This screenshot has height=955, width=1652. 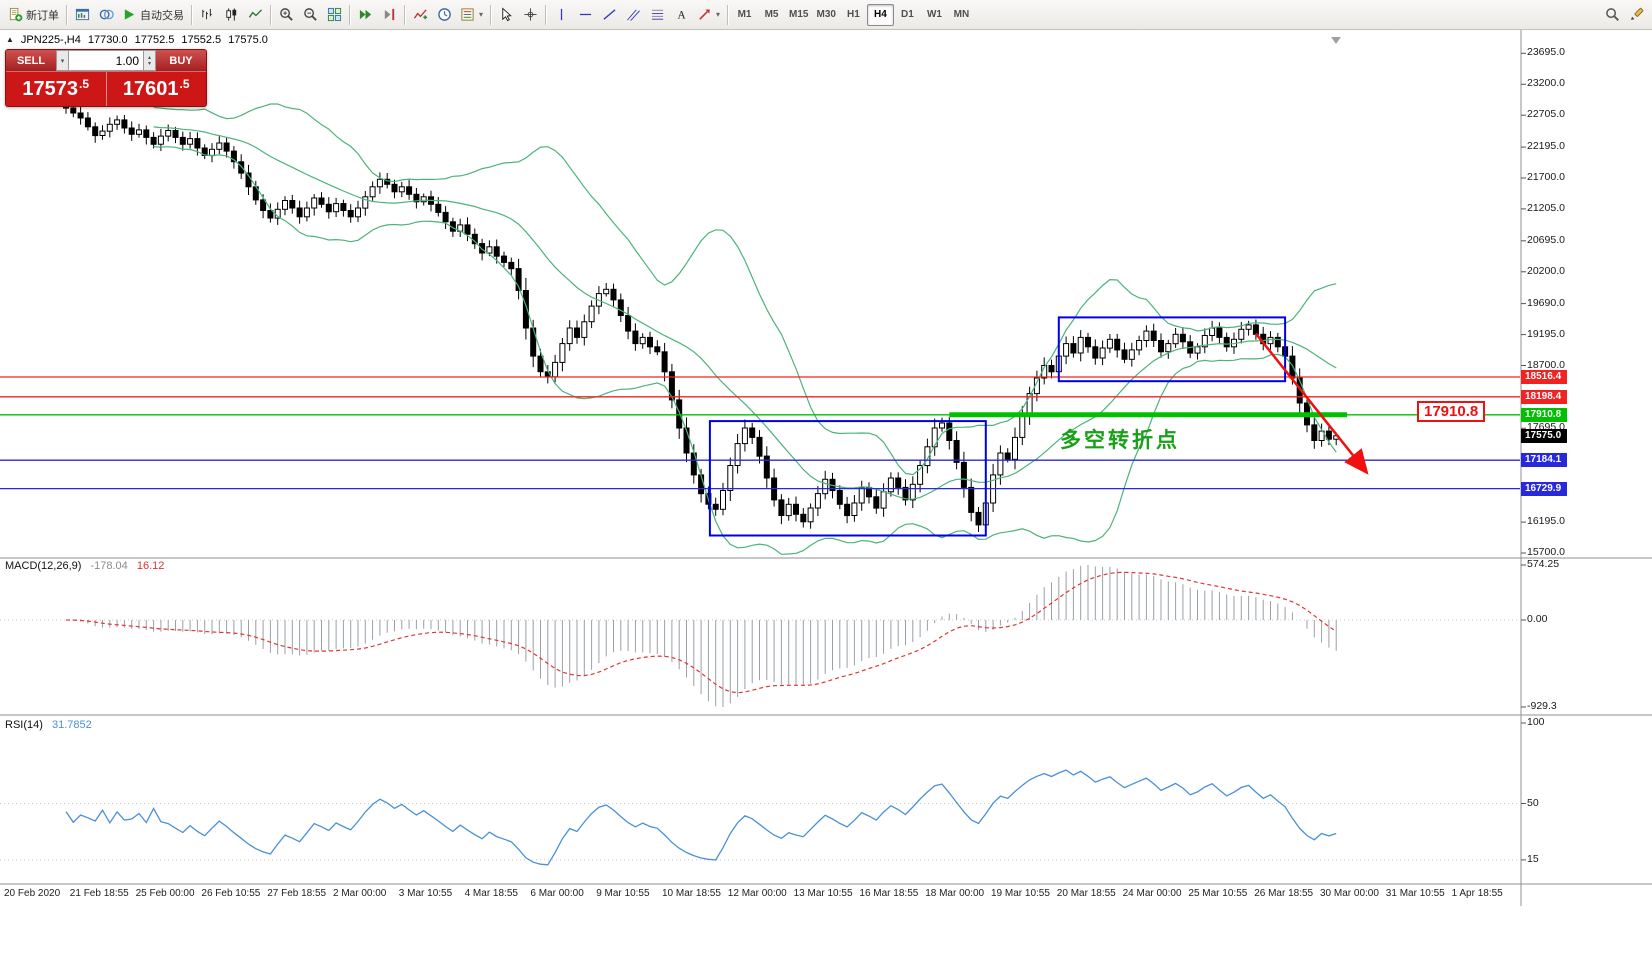 What do you see at coordinates (31, 60) in the screenshot?
I see `sell-button: SELL` at bounding box center [31, 60].